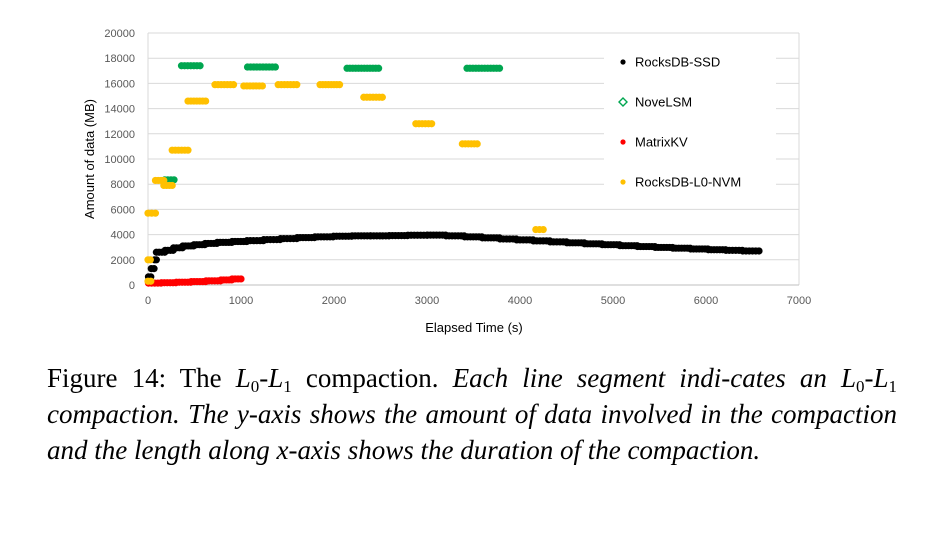 This screenshot has height=547, width=931. I want to click on y-tick-label: 12000, so click(119, 135).